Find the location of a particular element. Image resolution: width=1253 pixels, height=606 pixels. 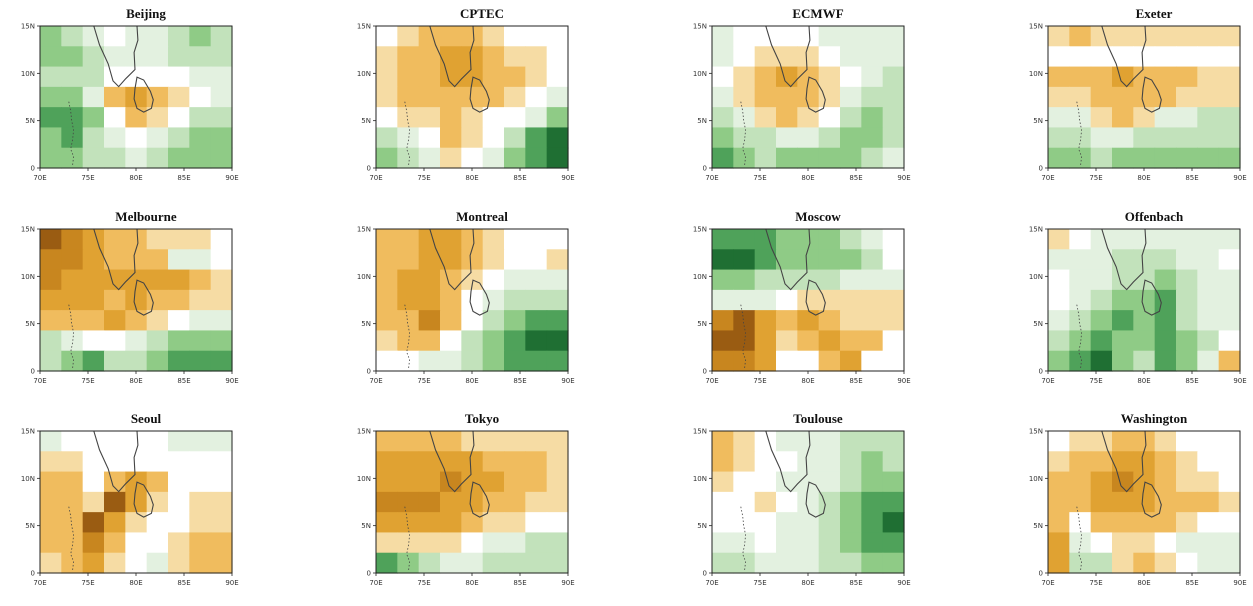

panel-cptec: CPTEC 0 5N 10N 15N 70E 75E 80E 85E 90E is located at coordinates (461, 102).